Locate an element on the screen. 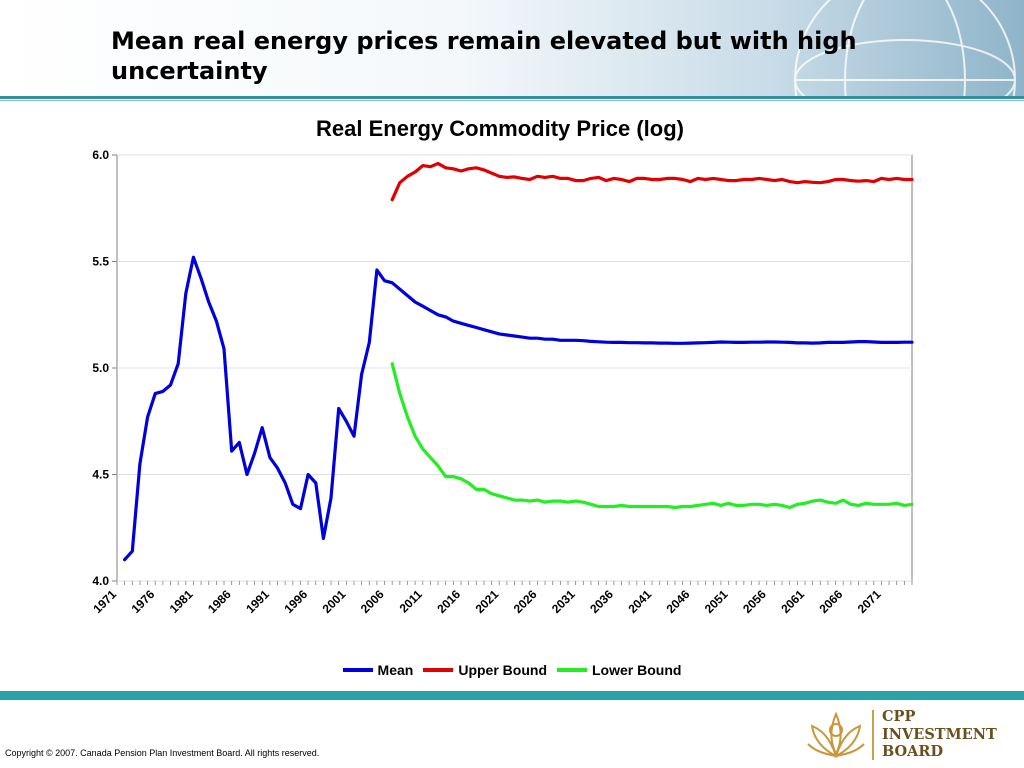 This screenshot has height=768, width=1024. legend-item-upper-bound: Upper Bound is located at coordinates (485, 670).